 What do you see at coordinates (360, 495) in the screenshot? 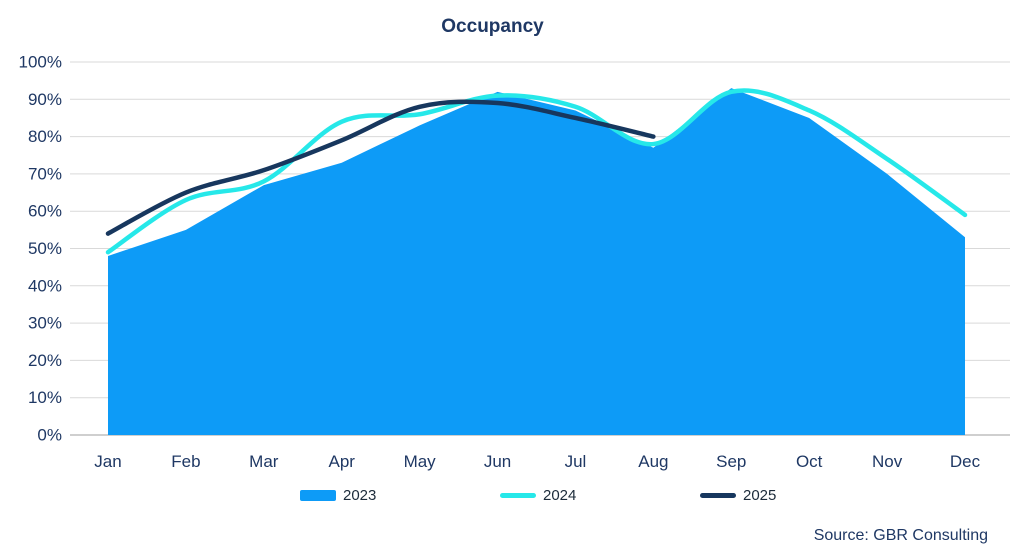
I see `legend-label-2023: 2023` at bounding box center [360, 495].